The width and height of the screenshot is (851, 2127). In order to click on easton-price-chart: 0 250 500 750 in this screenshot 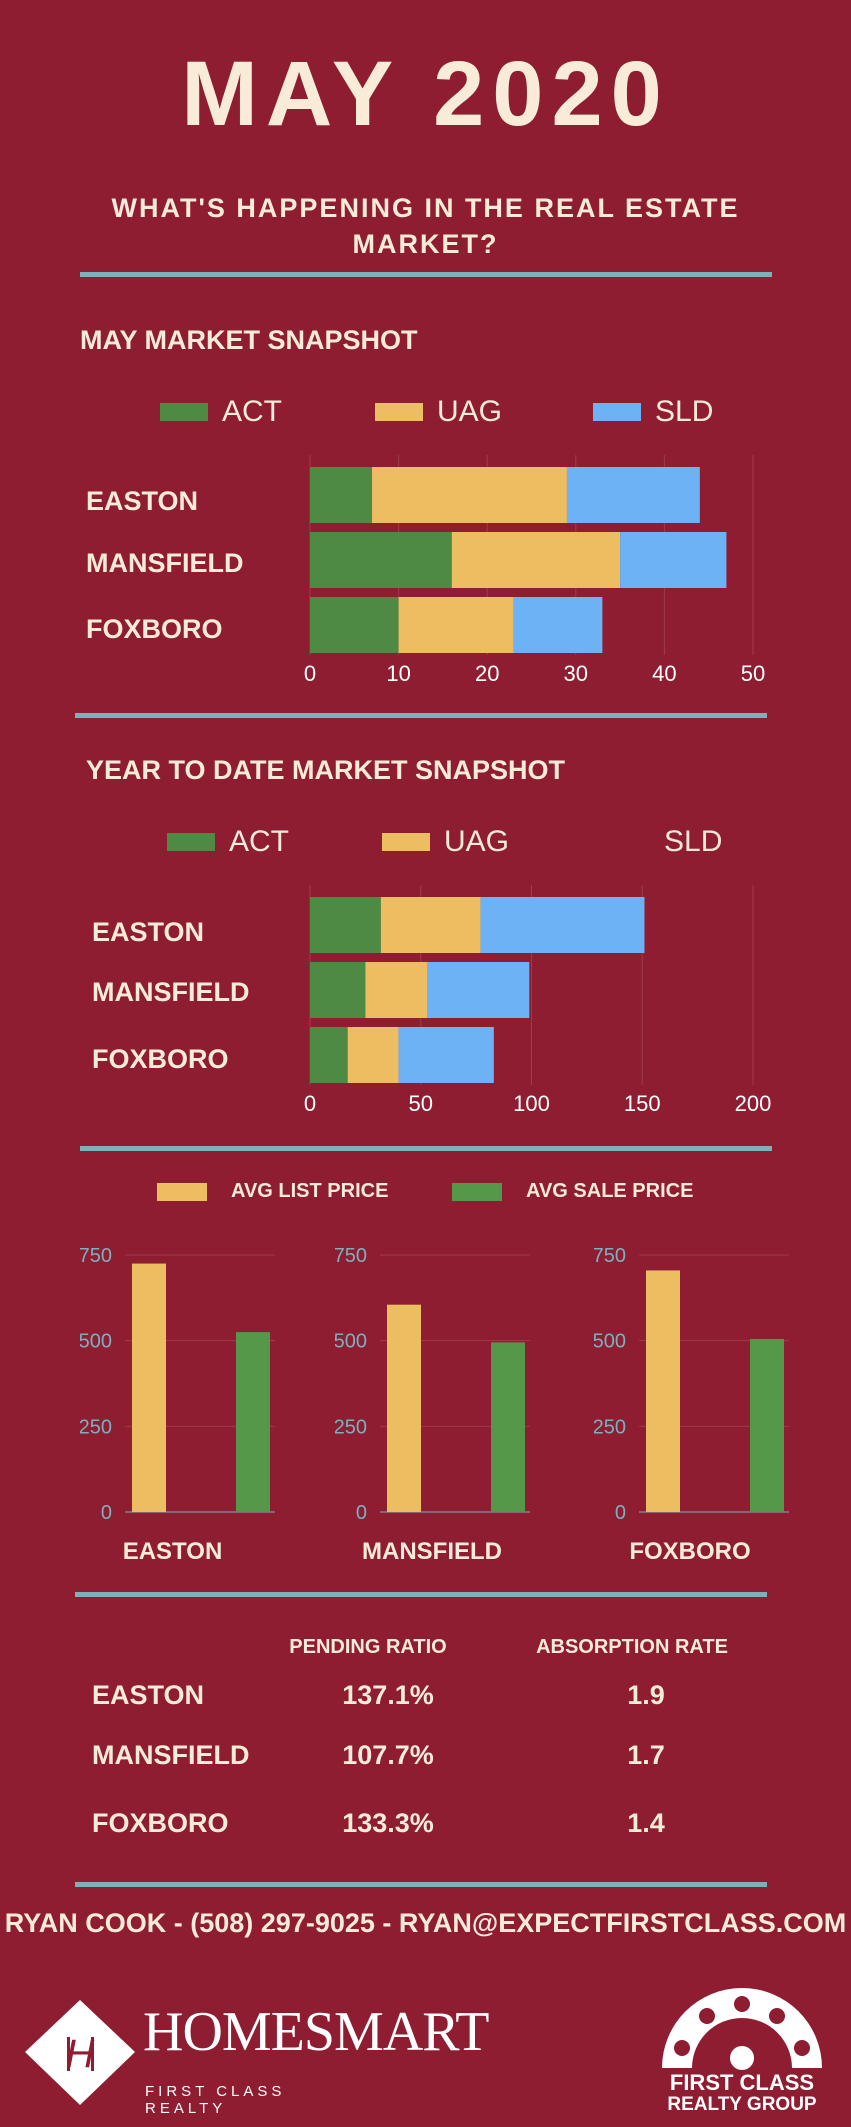, I will do `click(177, 1382)`.